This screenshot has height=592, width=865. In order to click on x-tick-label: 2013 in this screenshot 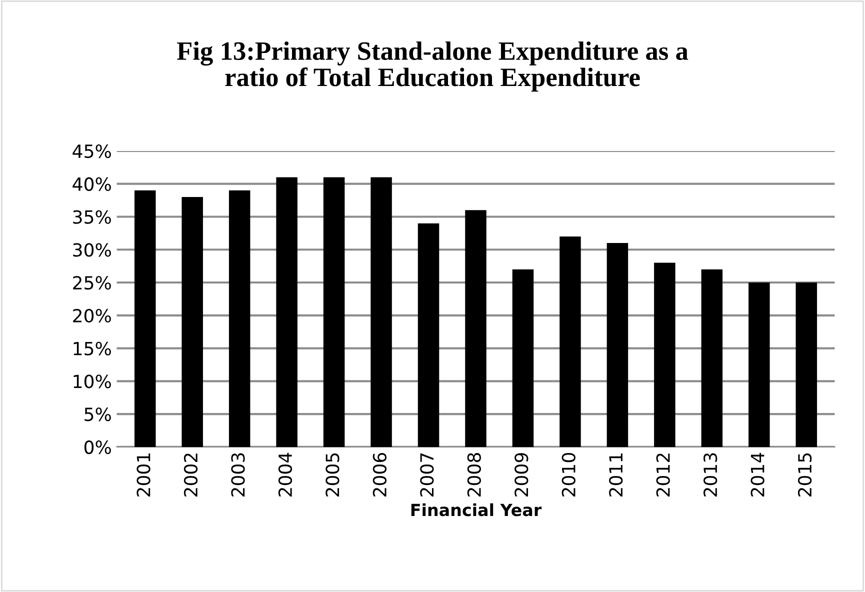, I will do `click(711, 474)`.